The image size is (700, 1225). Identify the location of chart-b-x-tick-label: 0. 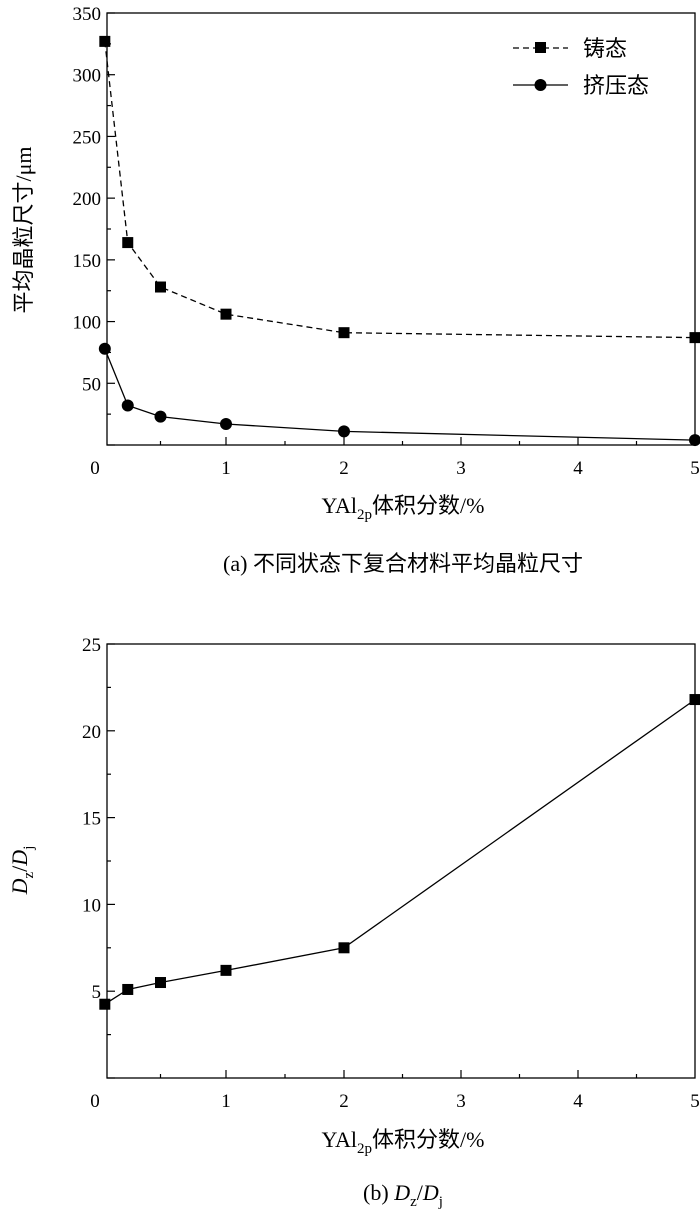
(95, 1101).